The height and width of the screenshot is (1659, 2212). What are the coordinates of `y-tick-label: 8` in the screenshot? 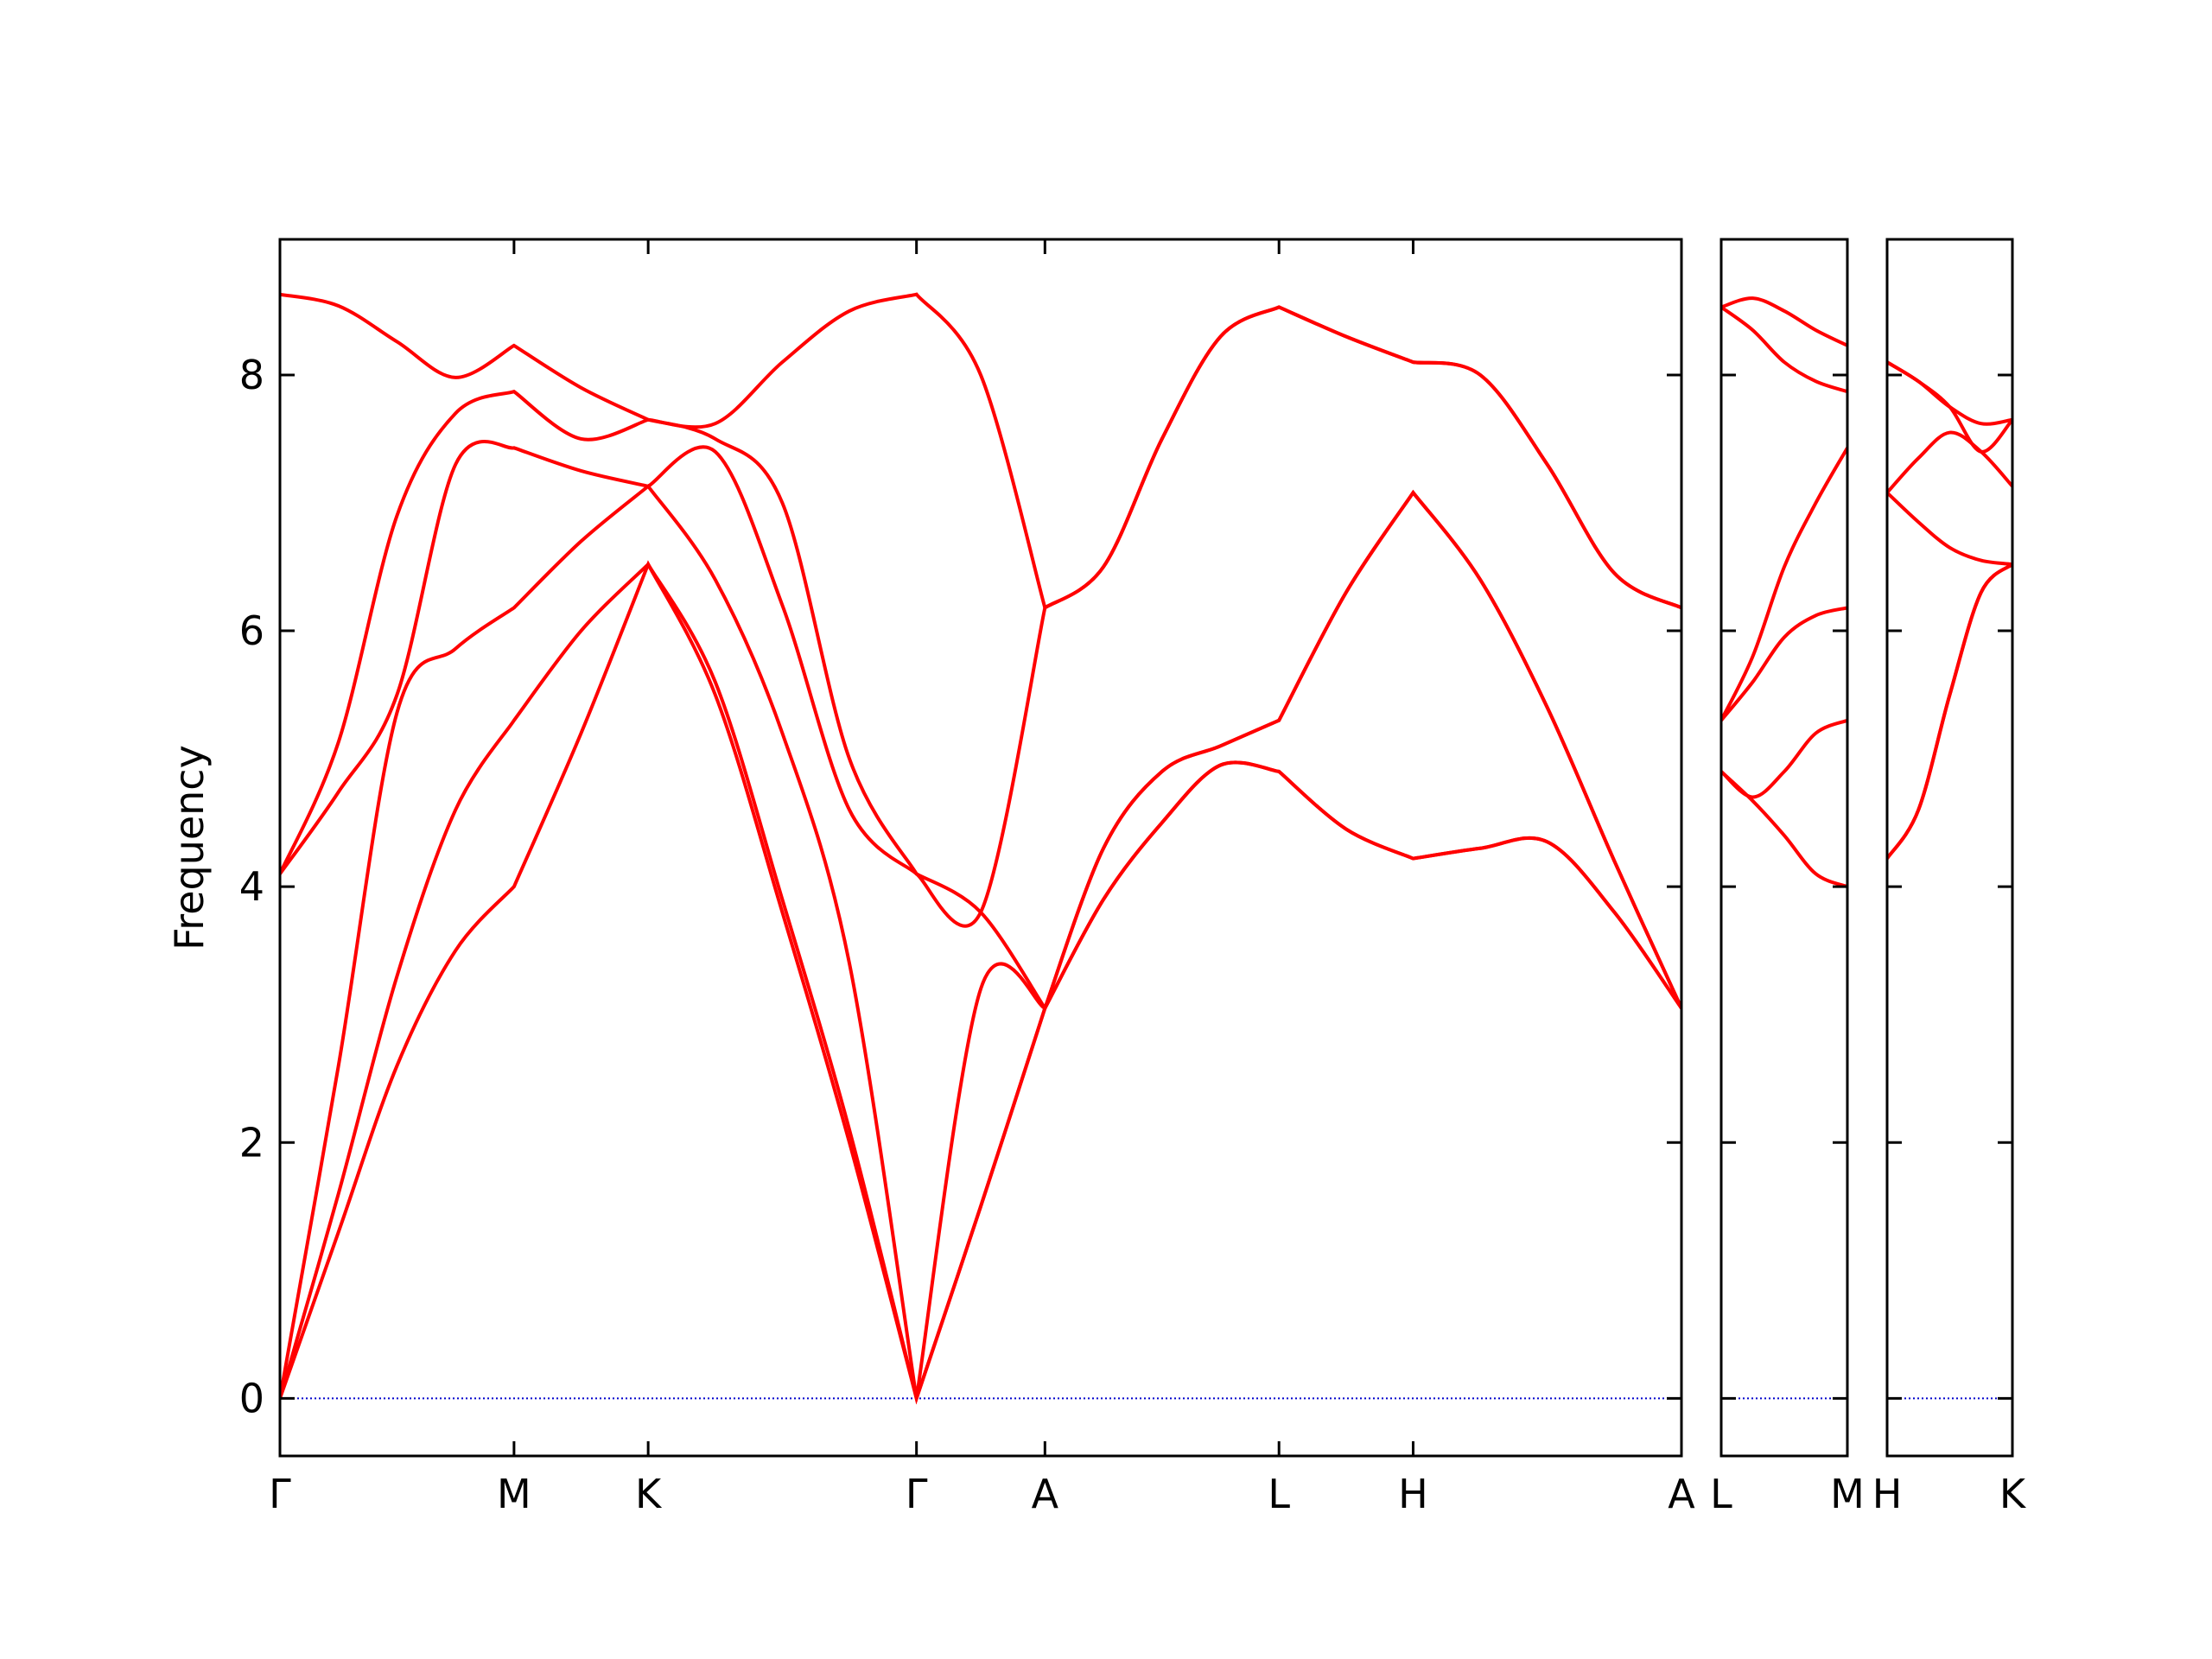 It's located at (251, 375).